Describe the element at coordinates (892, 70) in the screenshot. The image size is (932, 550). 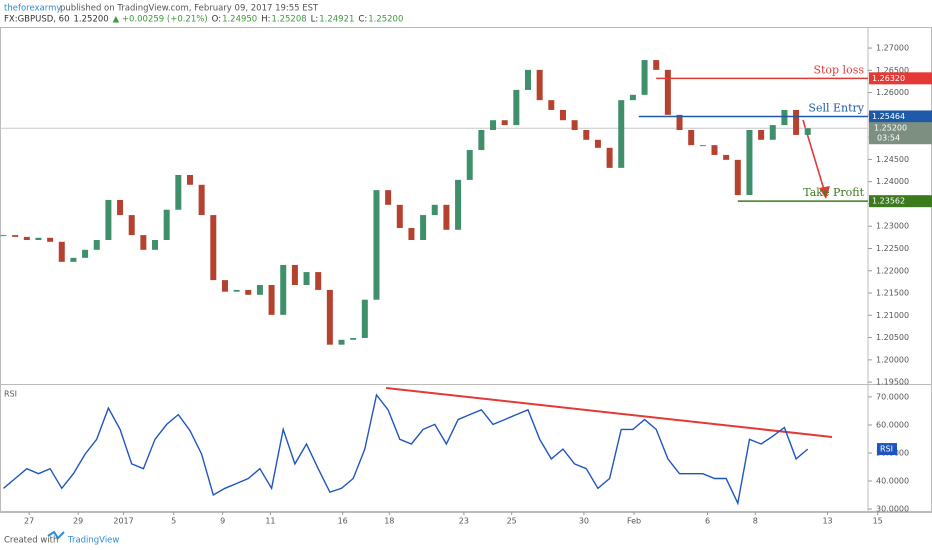
I see `y-tick-label: 1.26500` at that location.